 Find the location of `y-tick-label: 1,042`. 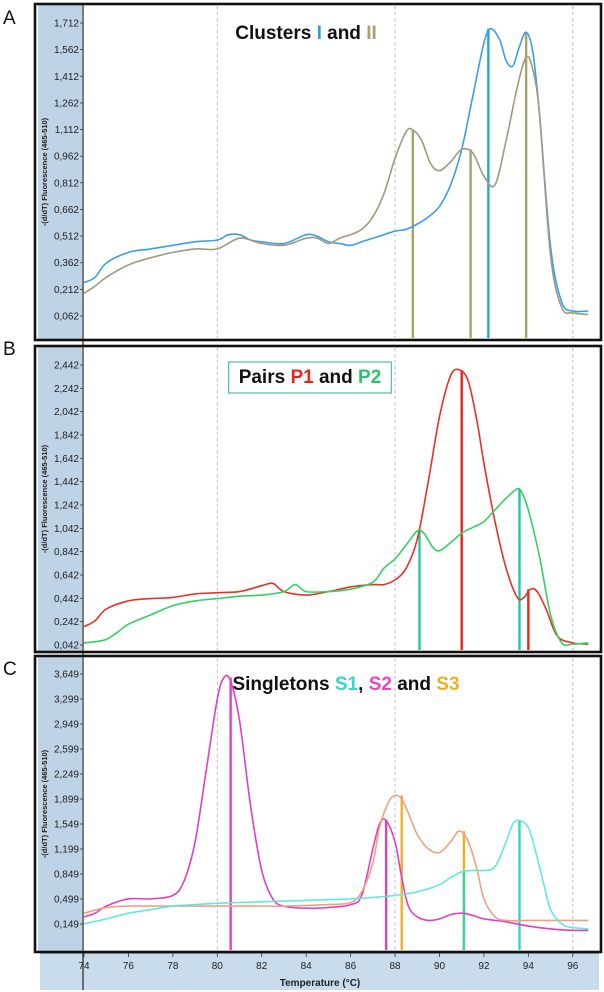

y-tick-label: 1,042 is located at coordinates (66, 529).